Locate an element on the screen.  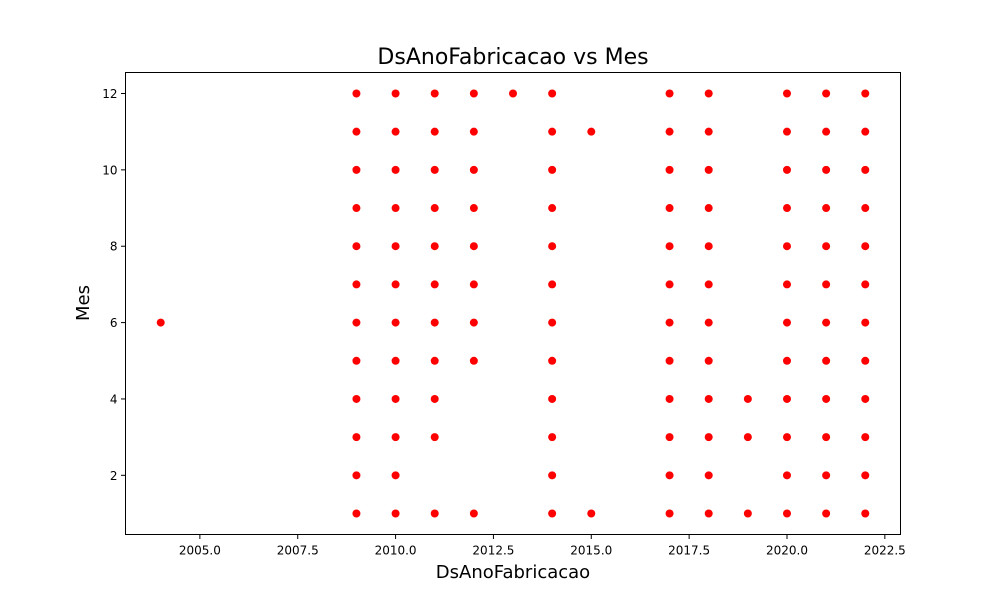
y-tick-label: 12 is located at coordinates (109, 94).